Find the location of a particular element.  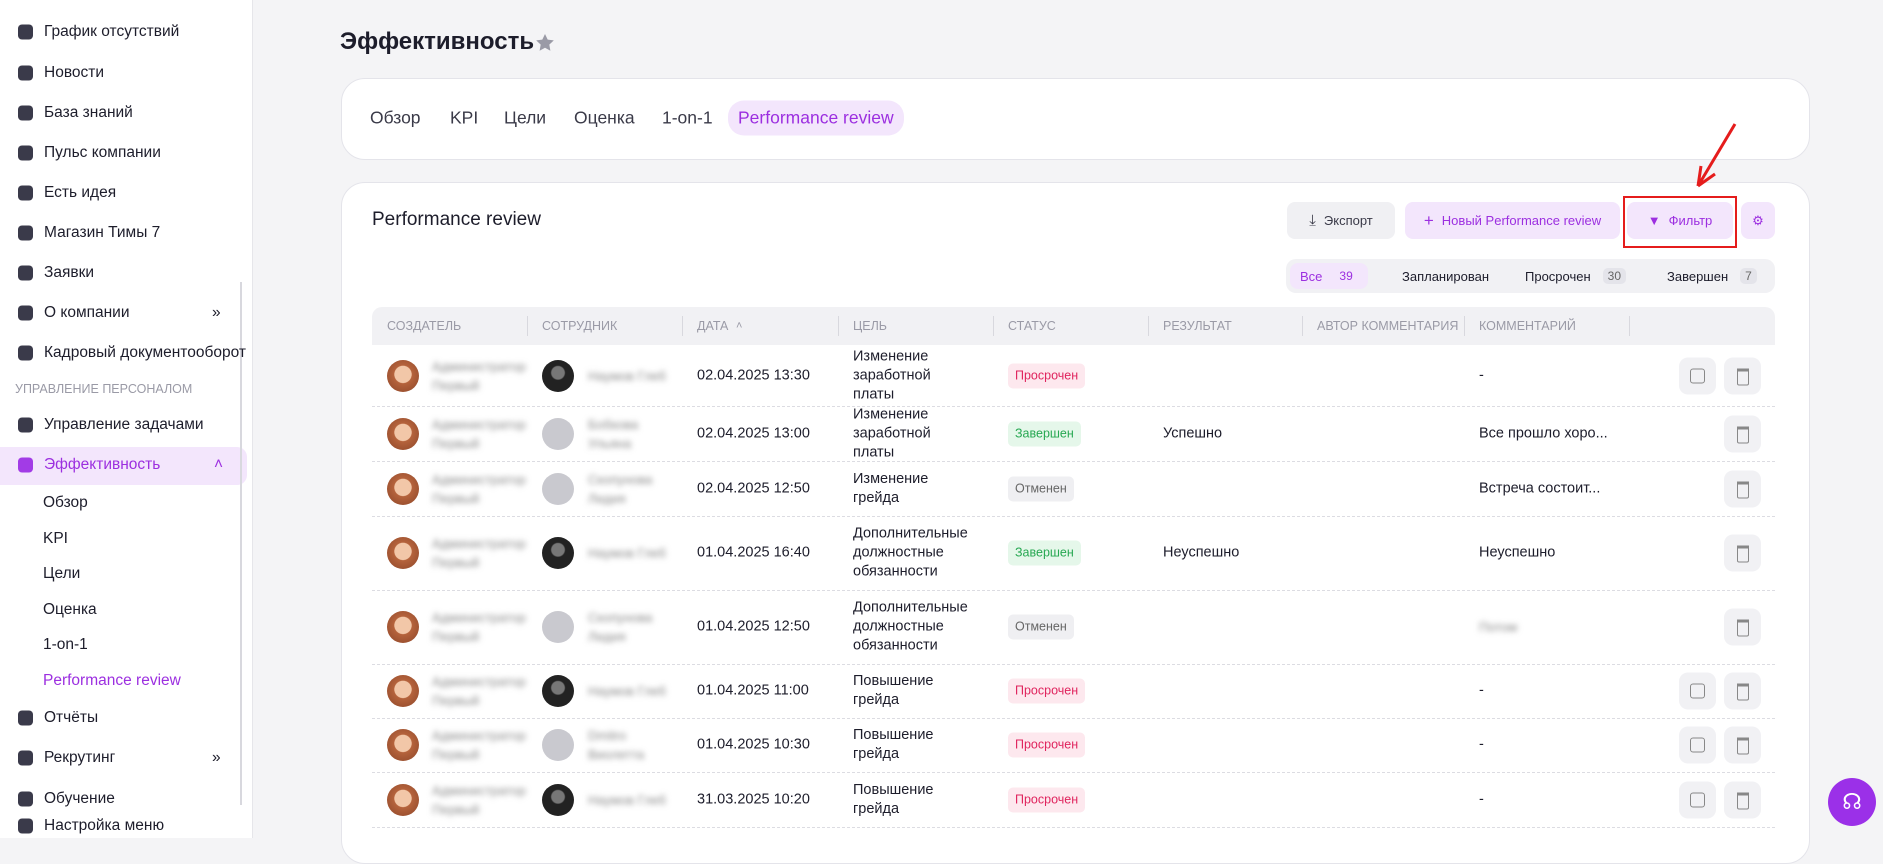

submenu-item: Оценка is located at coordinates (70, 609).